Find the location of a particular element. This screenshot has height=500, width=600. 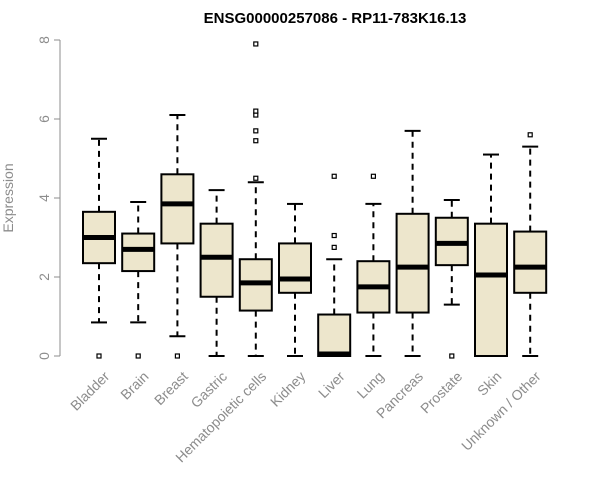

box-hematopoietic-cells is located at coordinates (255, 199).